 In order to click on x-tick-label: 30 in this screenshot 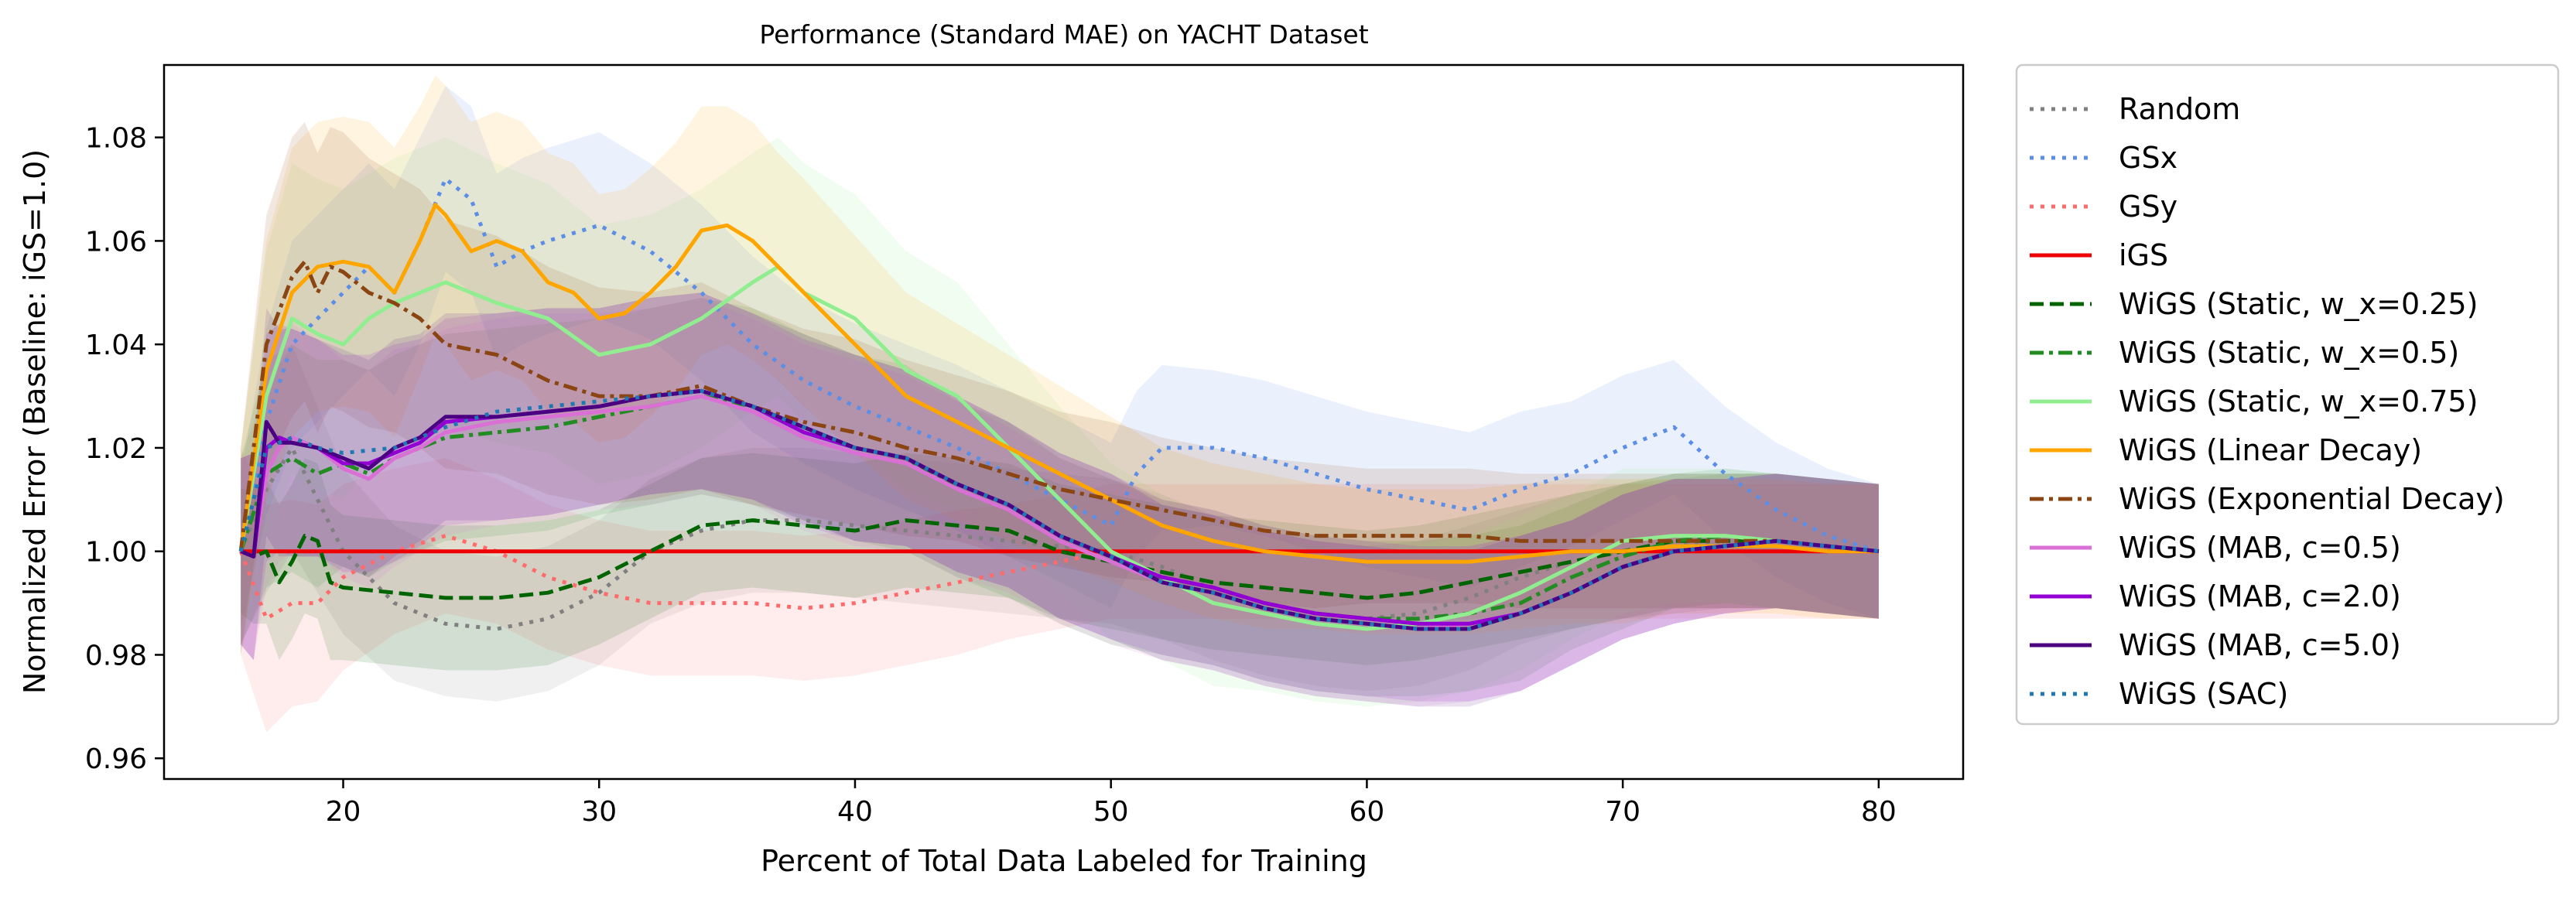, I will do `click(599, 812)`.